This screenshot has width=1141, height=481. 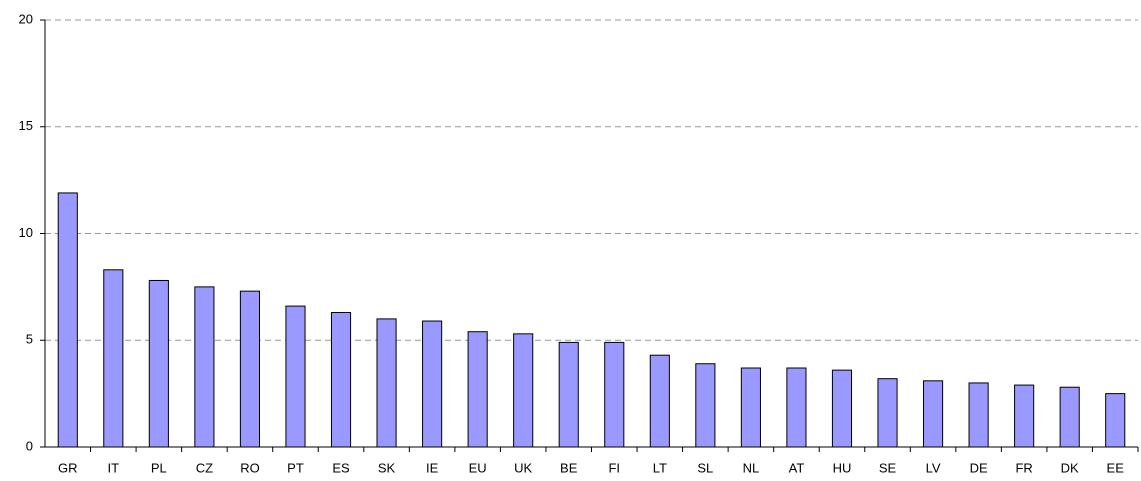 What do you see at coordinates (797, 467) in the screenshot?
I see `x-tick-label: AT` at bounding box center [797, 467].